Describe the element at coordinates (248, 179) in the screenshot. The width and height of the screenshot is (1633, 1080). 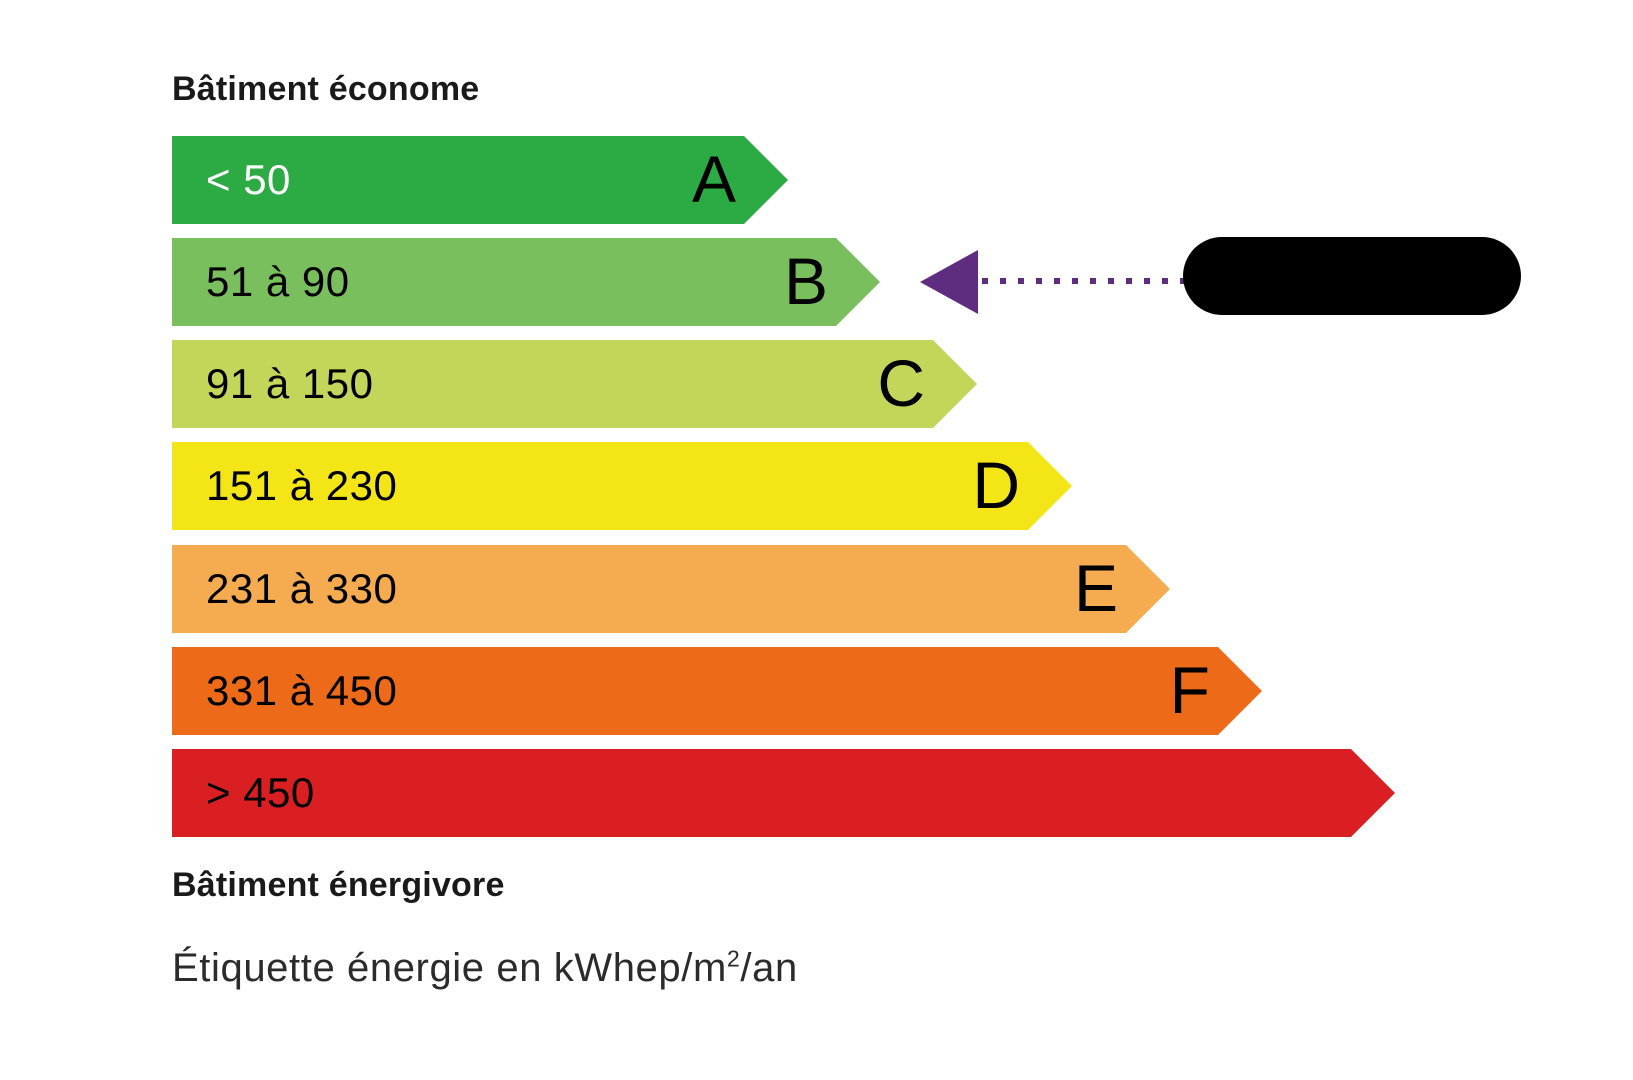
I see `bar-range-a: < 50` at that location.